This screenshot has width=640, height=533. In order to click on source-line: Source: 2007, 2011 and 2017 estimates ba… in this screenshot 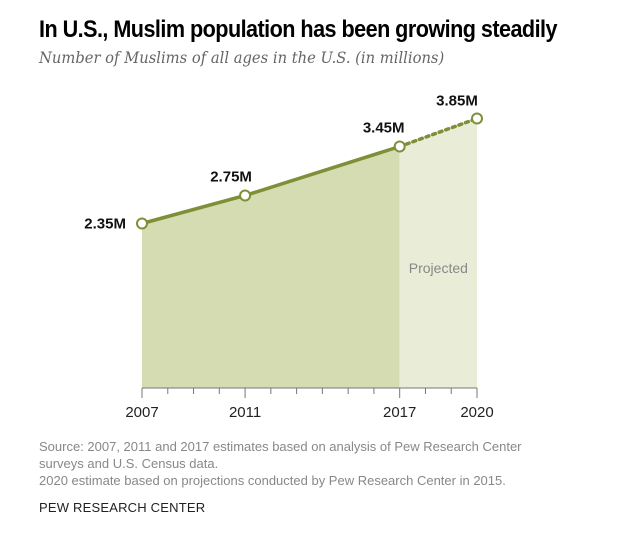, I will do `click(280, 446)`.